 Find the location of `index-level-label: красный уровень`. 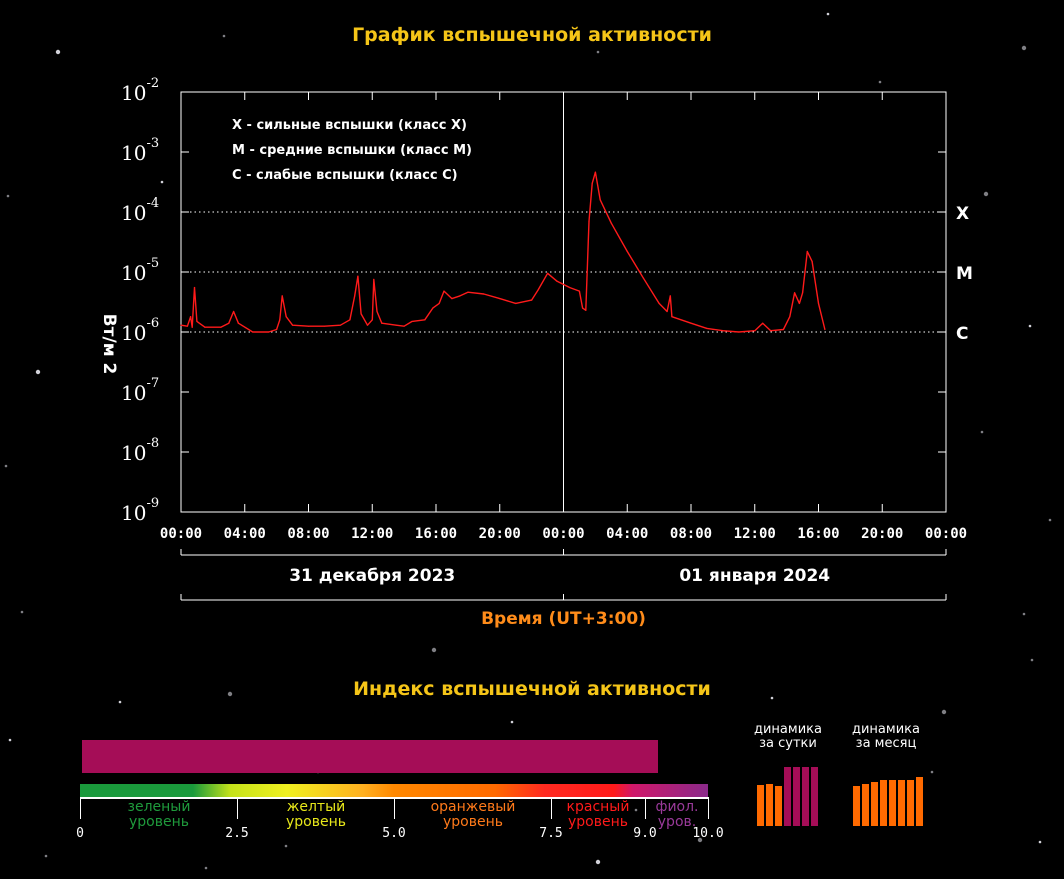

index-level-label: красный уровень is located at coordinates (598, 814).